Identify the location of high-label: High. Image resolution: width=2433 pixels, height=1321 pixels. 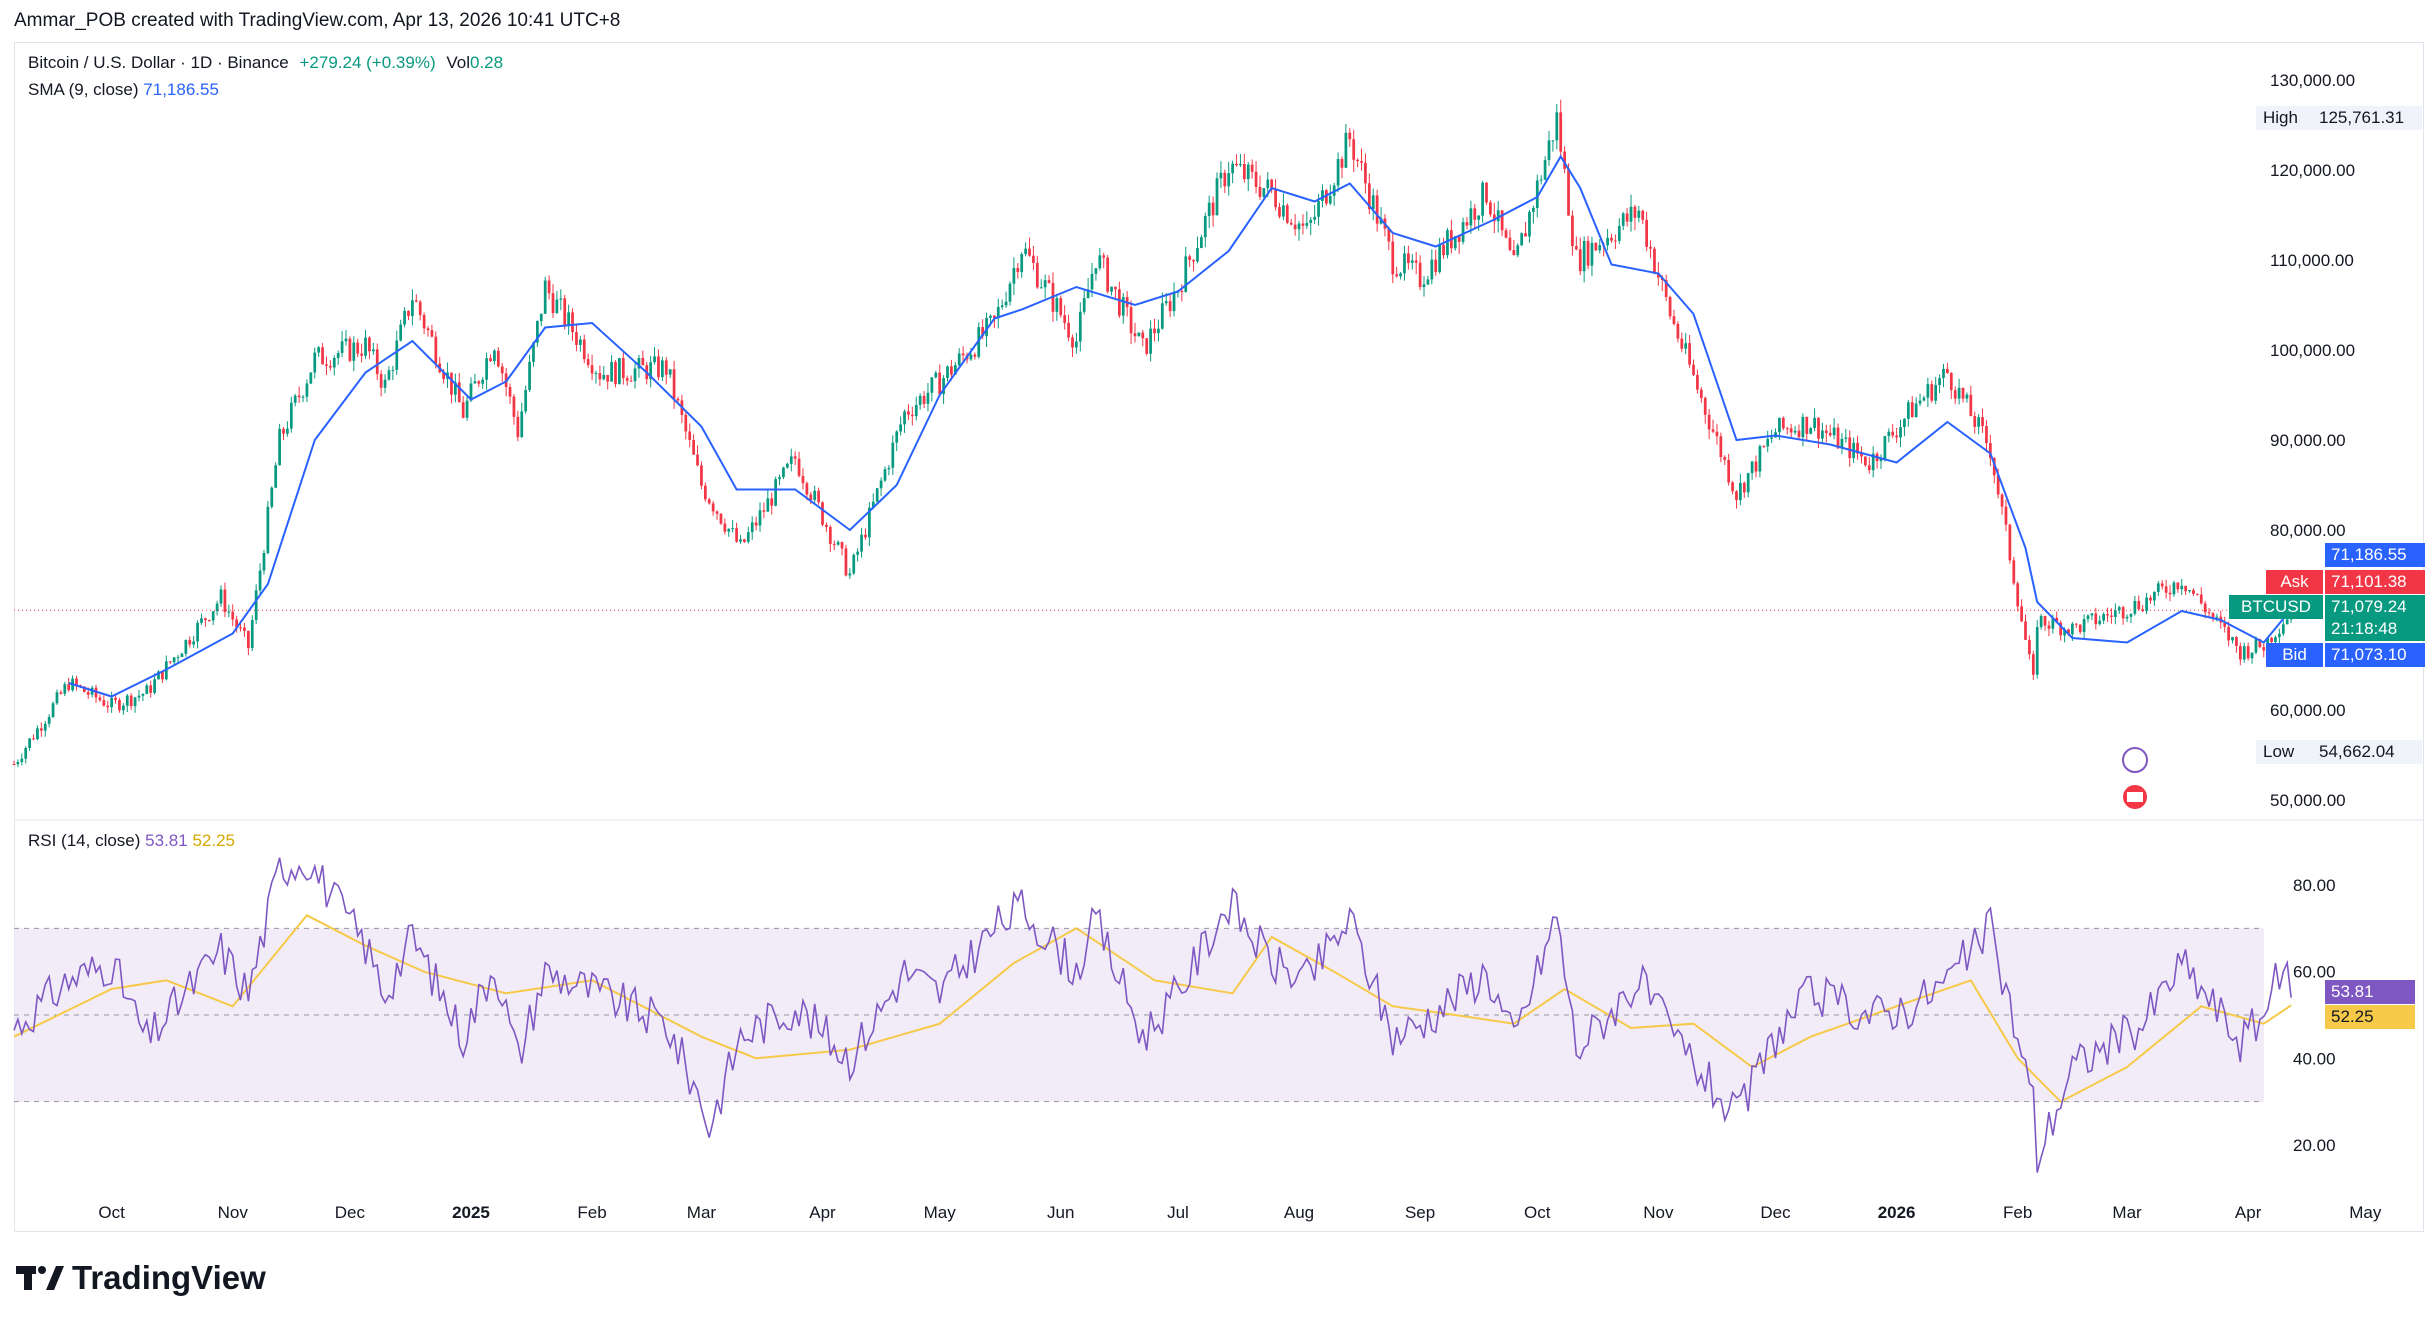
(2284, 118).